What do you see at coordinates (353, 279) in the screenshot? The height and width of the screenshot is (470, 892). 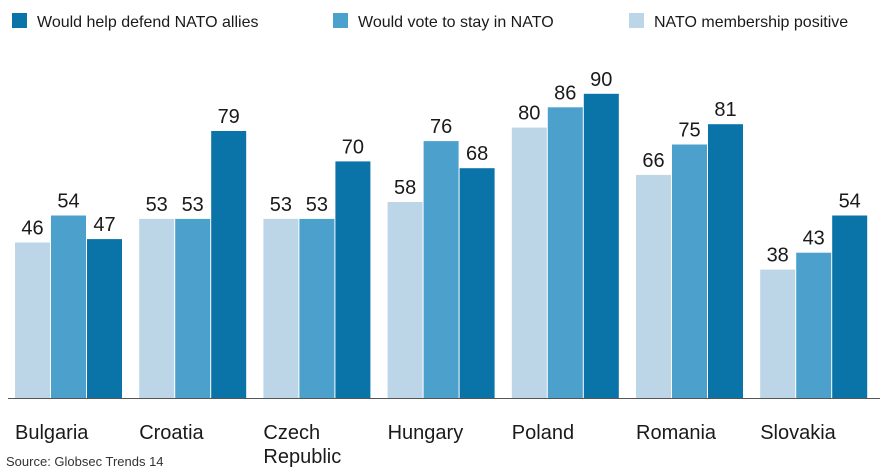 I see `bar-czech-republic-would-help-defend-nato-allies` at bounding box center [353, 279].